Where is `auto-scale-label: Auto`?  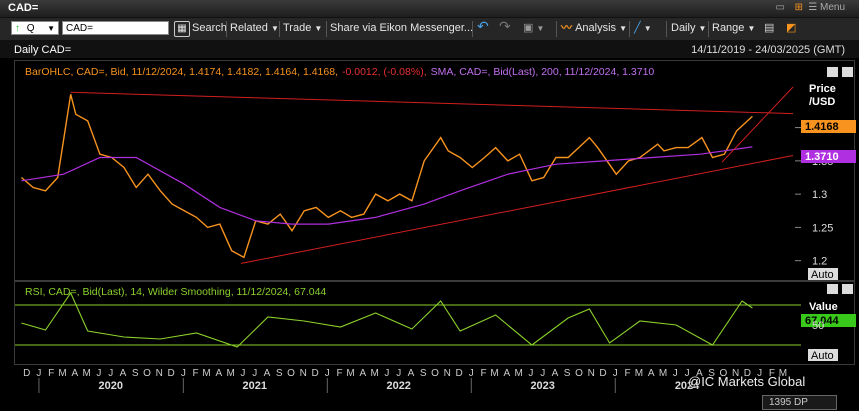
auto-scale-label: Auto is located at coordinates (822, 275).